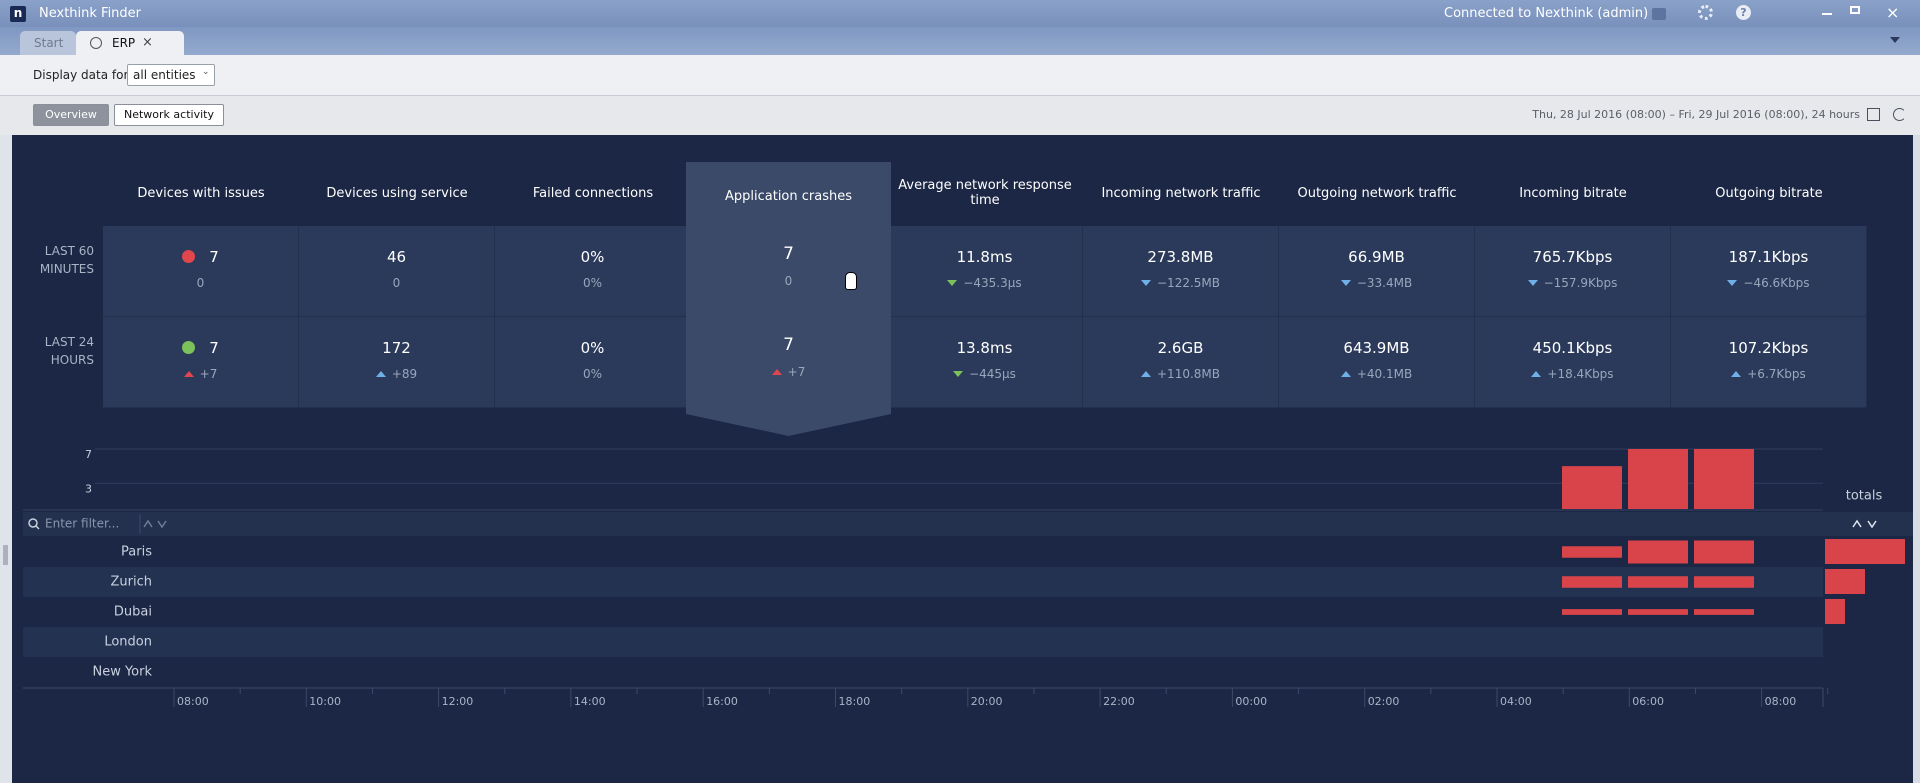  I want to click on view-button: Overview, so click(71, 115).